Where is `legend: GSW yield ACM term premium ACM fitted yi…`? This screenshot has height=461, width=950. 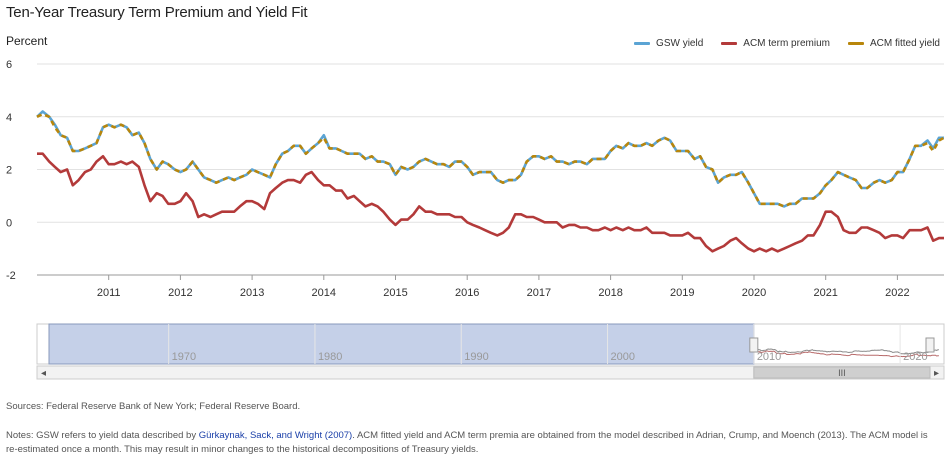 legend: GSW yield ACM term premium ACM fitted yi… is located at coordinates (787, 43).